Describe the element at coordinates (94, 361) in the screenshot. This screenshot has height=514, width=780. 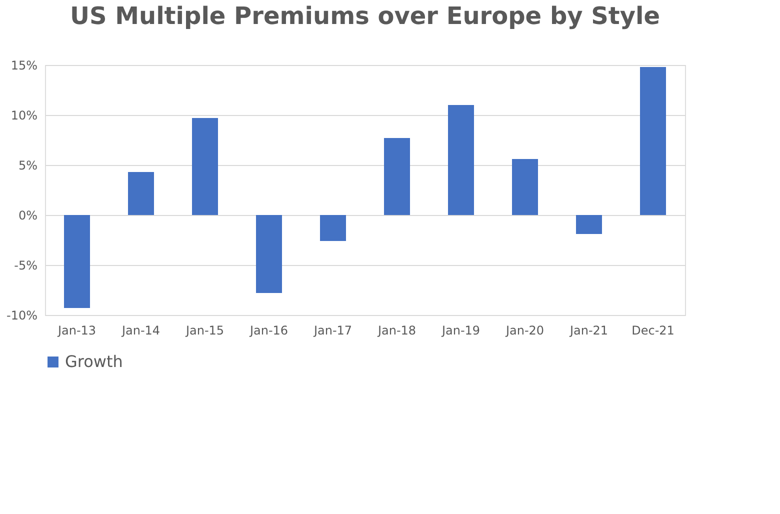
I see `legend-label: Growth` at that location.